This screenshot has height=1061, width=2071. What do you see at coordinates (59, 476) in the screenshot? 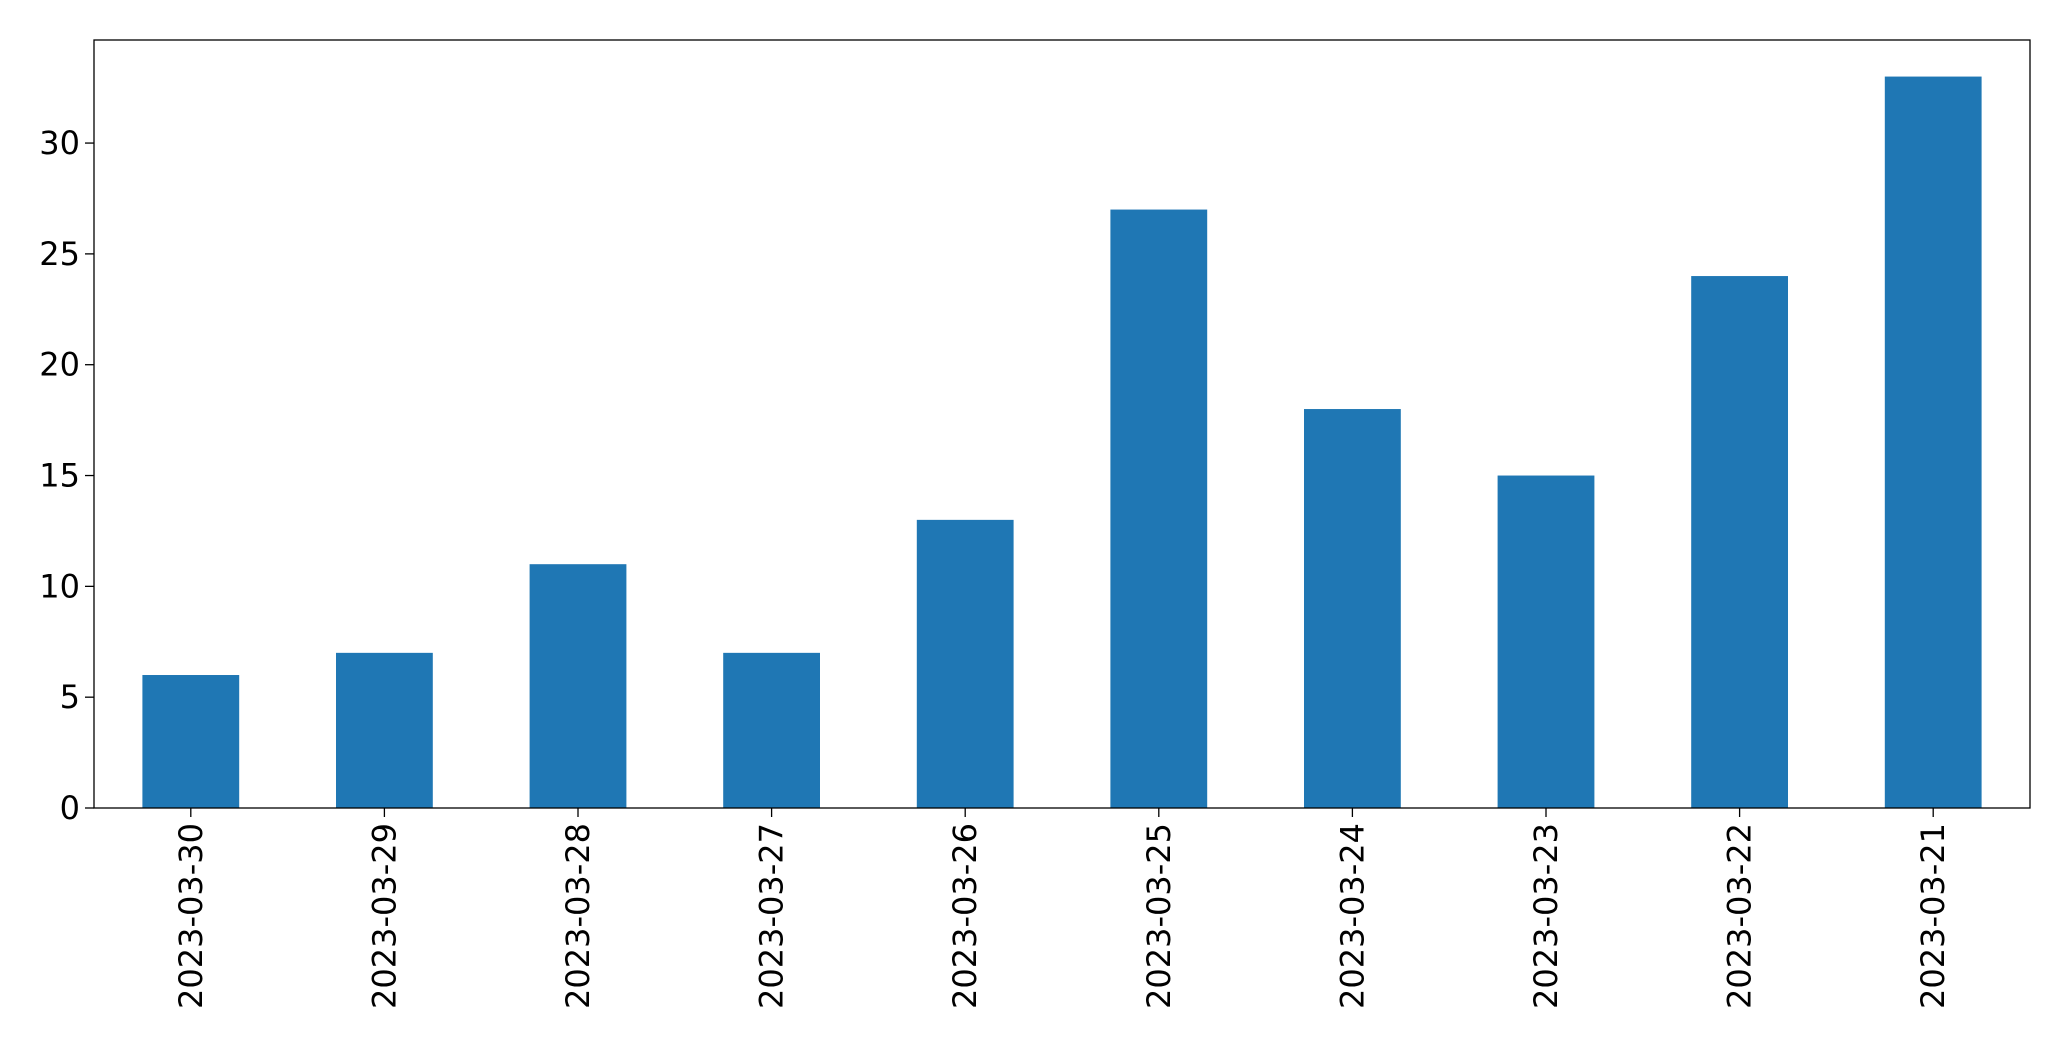
I see `y-tick-label: 15` at bounding box center [59, 476].